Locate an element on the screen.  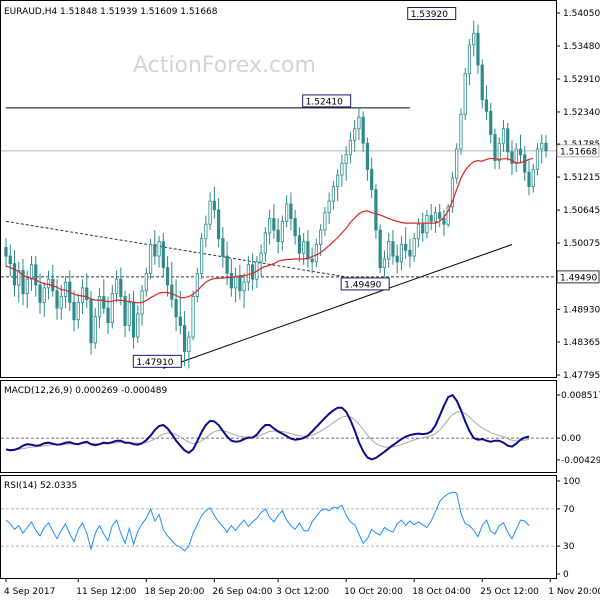
annotation-text: 1.49490 is located at coordinates (362, 285).